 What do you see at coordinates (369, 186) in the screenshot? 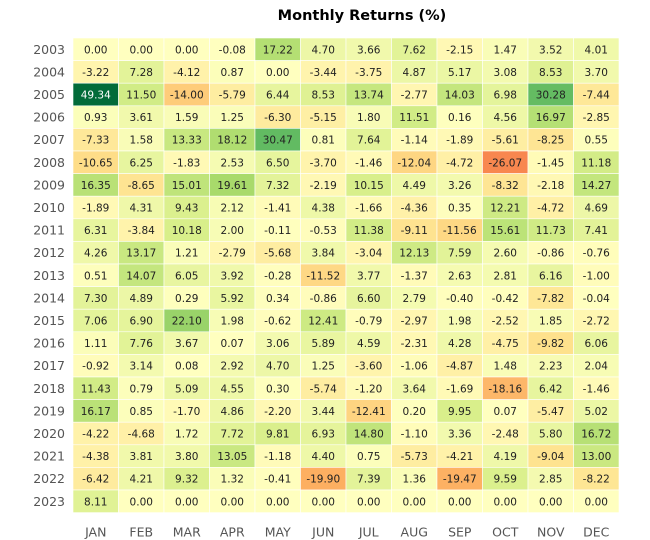
I see `cell-value-label: 10.15` at bounding box center [369, 186].